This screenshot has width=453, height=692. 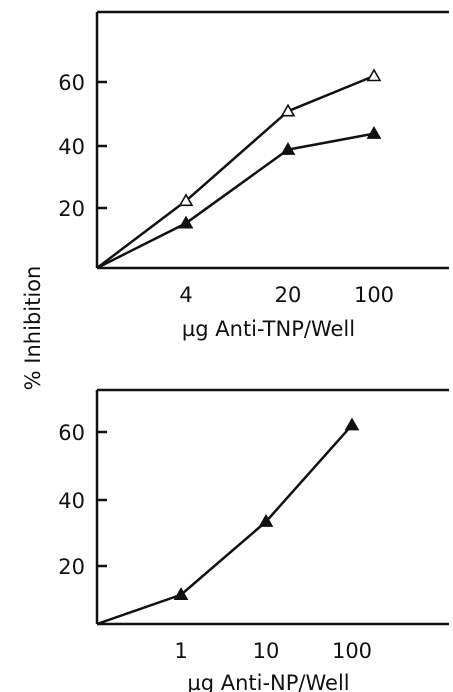 What do you see at coordinates (180, 651) in the screenshot?
I see `x-tick-label: 1` at bounding box center [180, 651].